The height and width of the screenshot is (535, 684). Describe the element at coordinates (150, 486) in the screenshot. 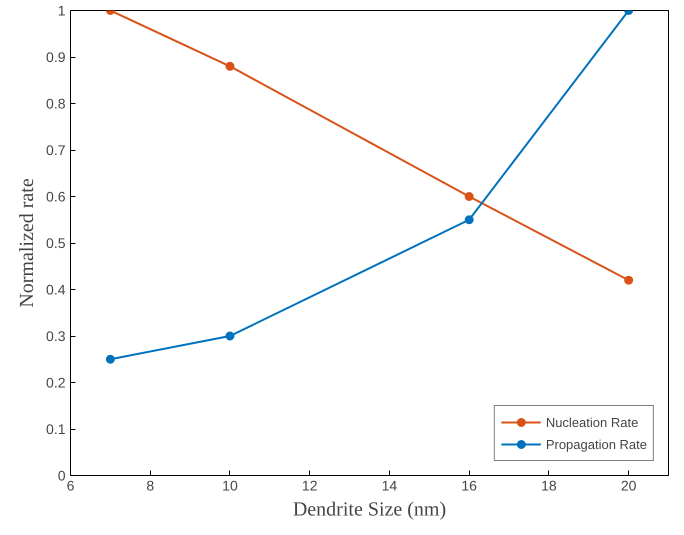

I see `x-tick-label: 8` at that location.